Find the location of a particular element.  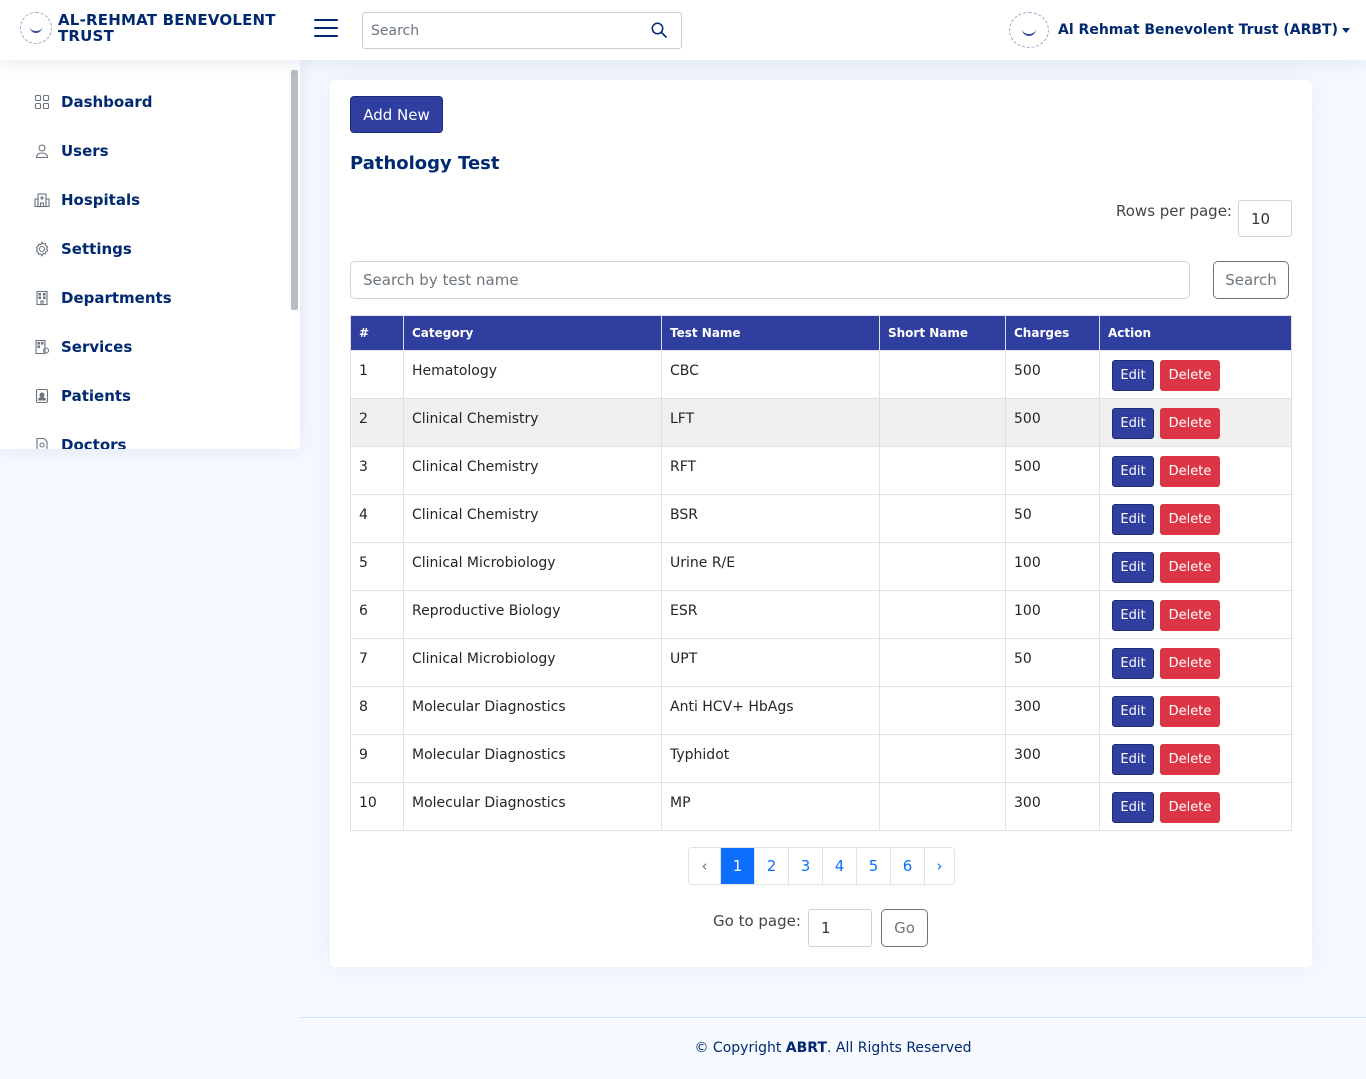

sidebar-item-patients: Patients is located at coordinates (82, 396).